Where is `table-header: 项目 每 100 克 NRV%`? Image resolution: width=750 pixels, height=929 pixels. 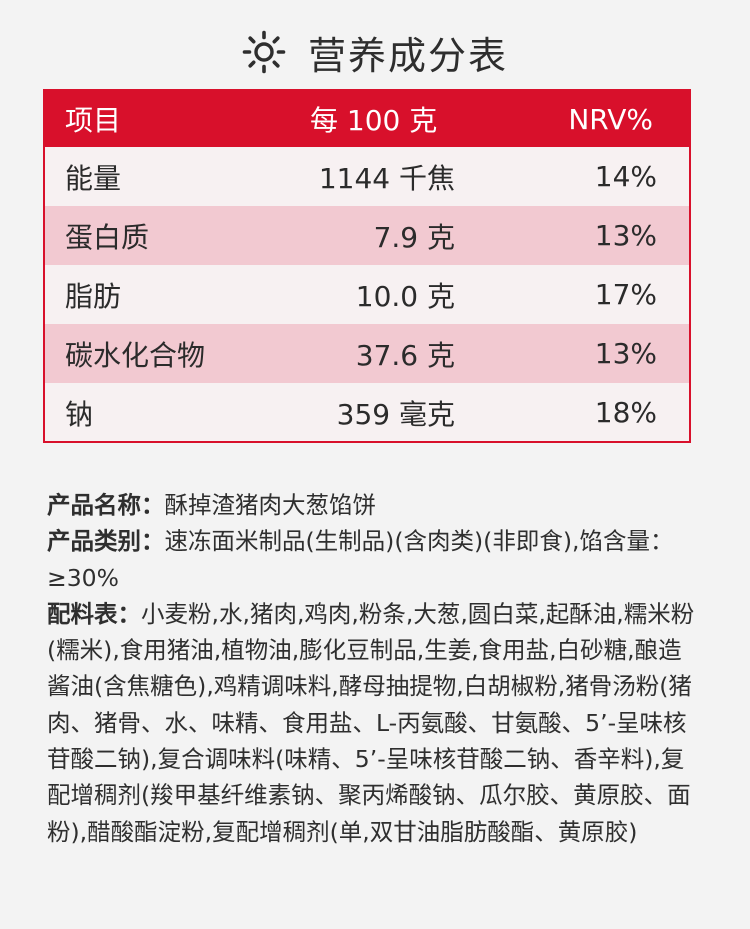
table-header: 项目 每 100 克 NRV% is located at coordinates (367, 119).